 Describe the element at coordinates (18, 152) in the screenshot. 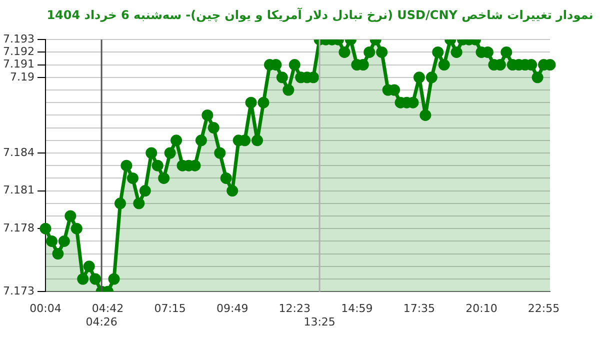

I see `y-tick-label: 7.184` at that location.